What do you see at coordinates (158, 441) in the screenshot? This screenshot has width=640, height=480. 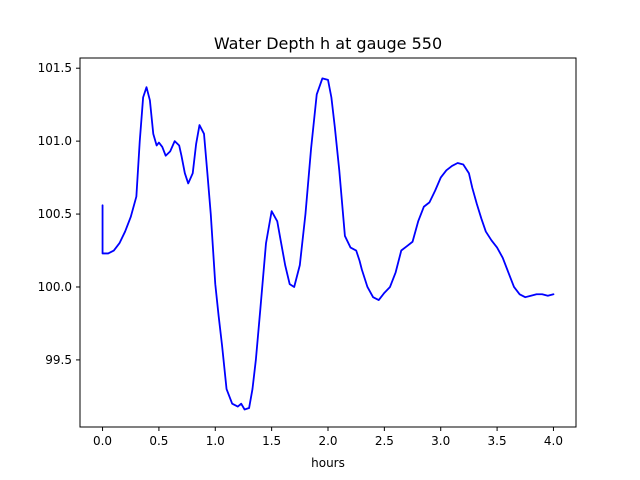 I see `x-tick-label: 0.5` at bounding box center [158, 441].